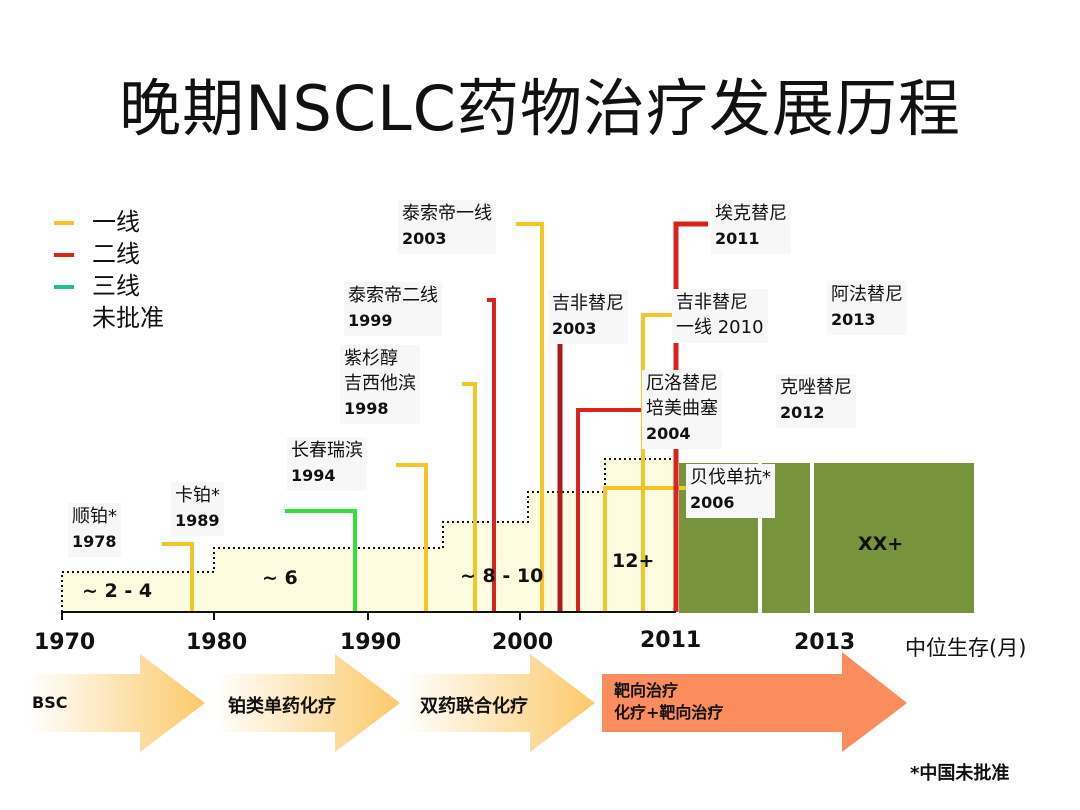 The image size is (1080, 810). What do you see at coordinates (197, 509) in the screenshot?
I see `drug-label-carboplatin: 卡铂* 1989` at bounding box center [197, 509].